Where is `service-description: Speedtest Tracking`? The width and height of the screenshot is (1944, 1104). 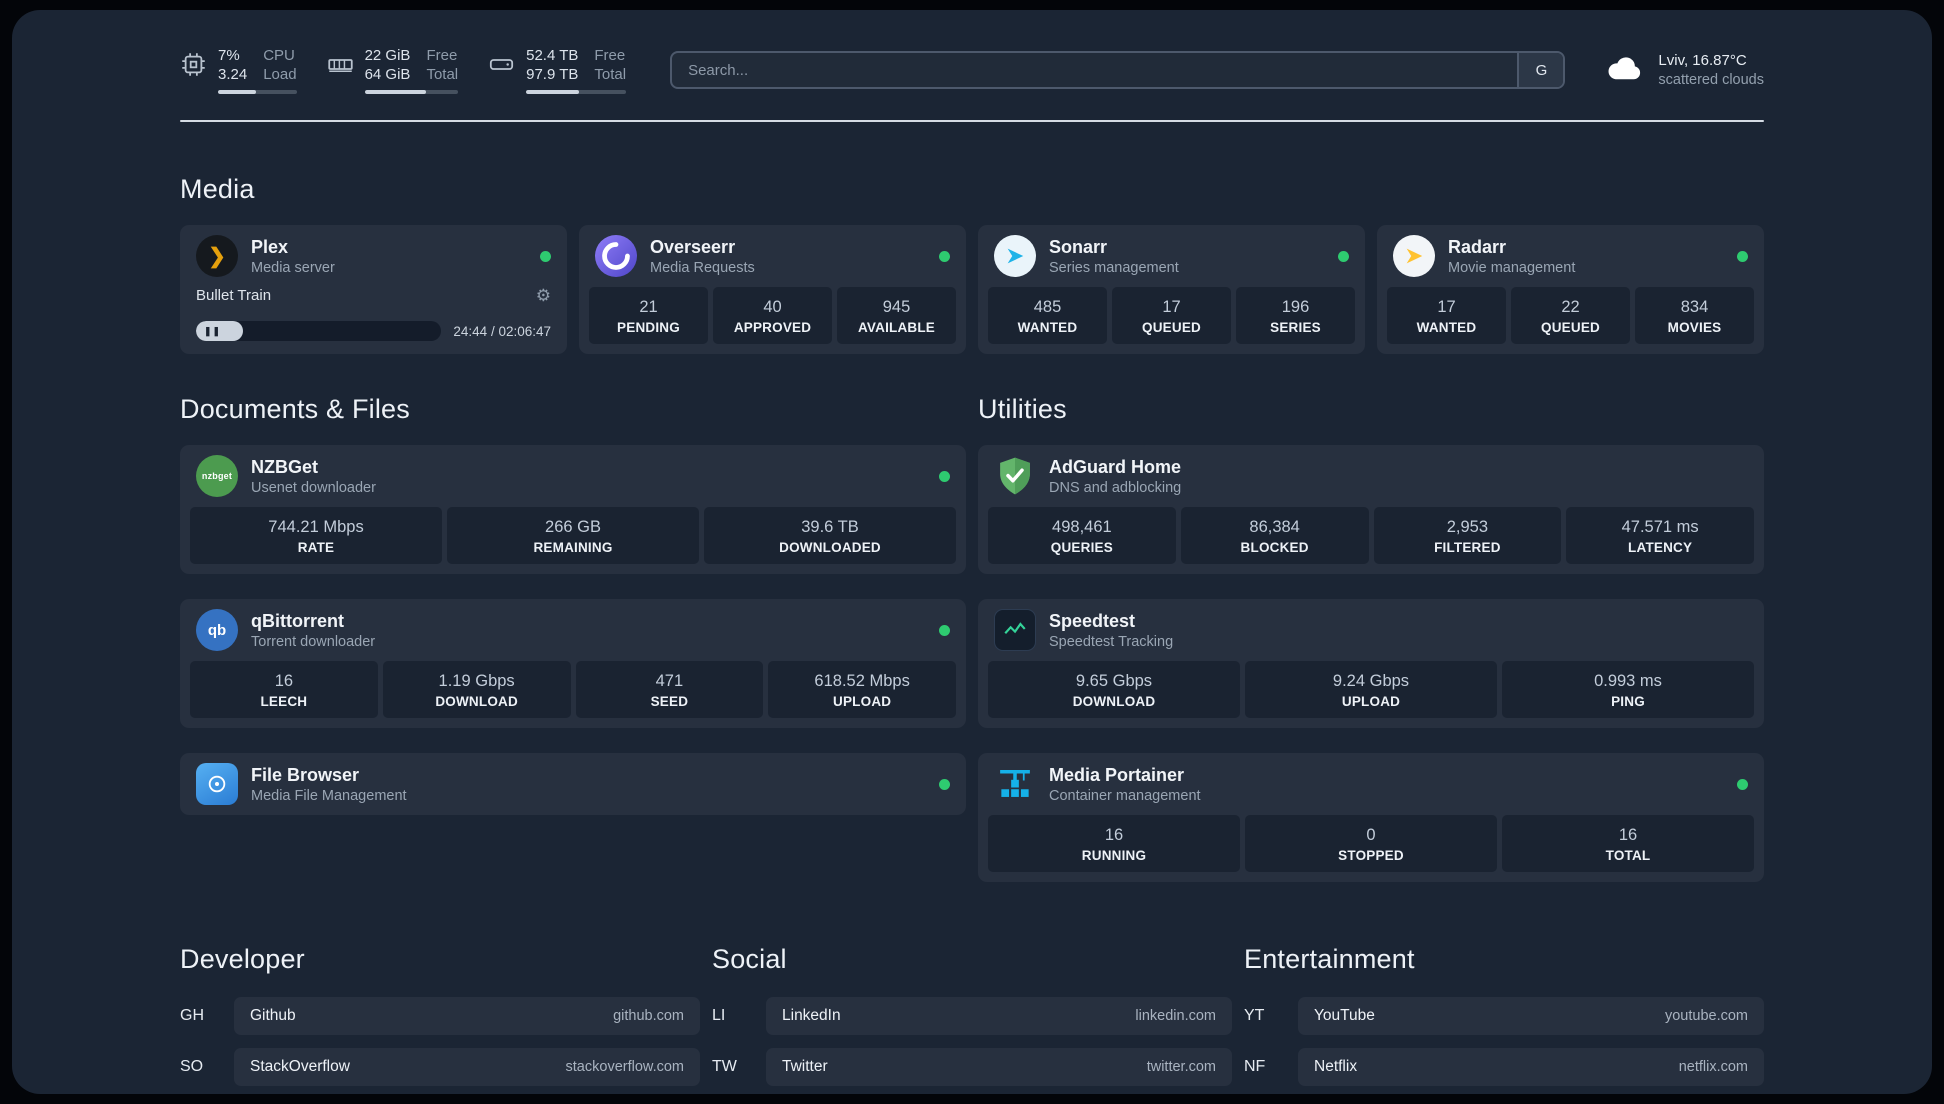 service-description: Speedtest Tracking is located at coordinates (1111, 642).